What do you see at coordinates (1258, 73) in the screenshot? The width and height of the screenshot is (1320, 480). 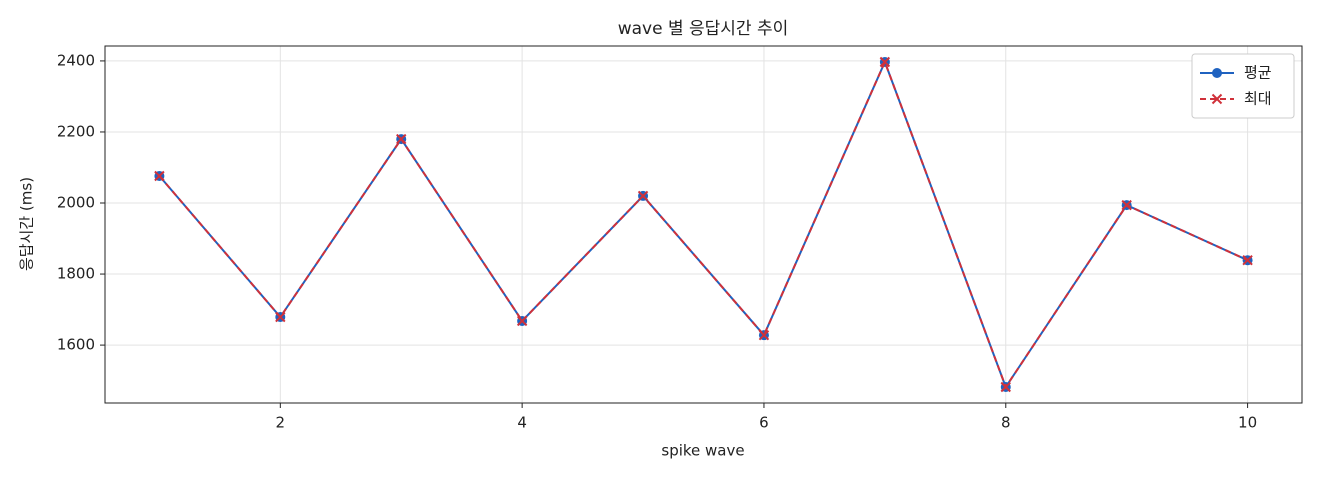 I see `legend-label: 평균` at bounding box center [1258, 73].